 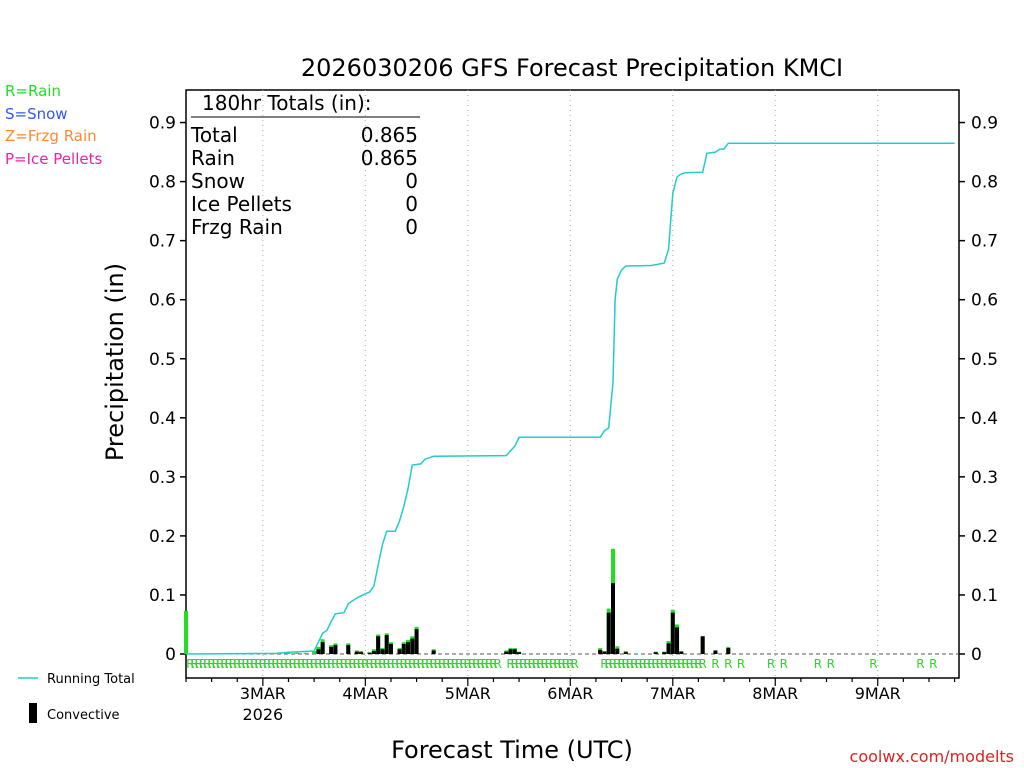 What do you see at coordinates (162, 419) in the screenshot?
I see `y-tick-label-left: 0.4` at bounding box center [162, 419].